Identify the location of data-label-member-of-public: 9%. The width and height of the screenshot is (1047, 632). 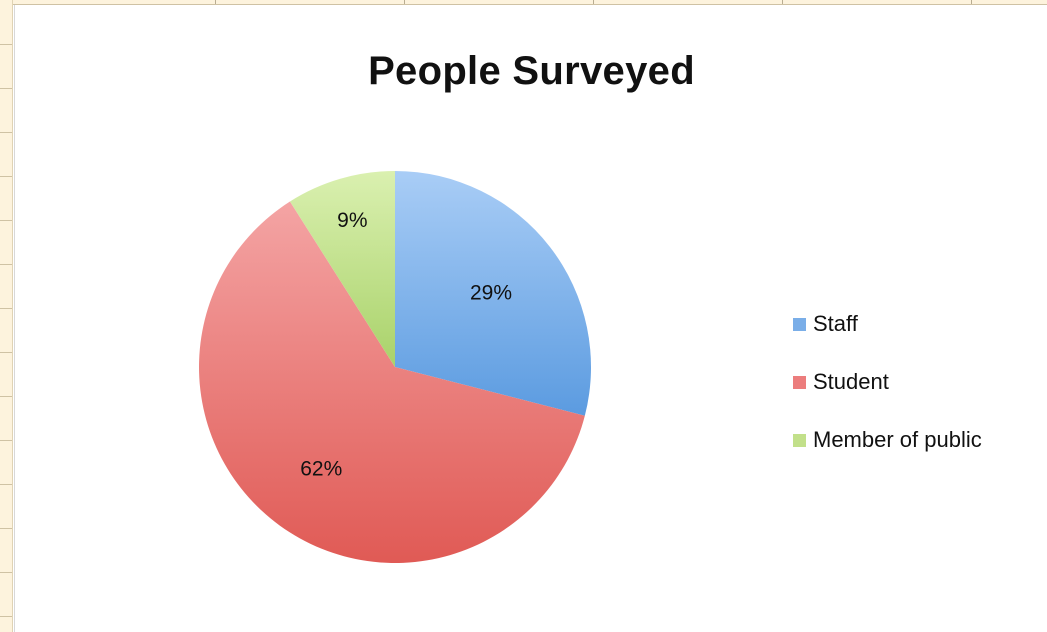
(352, 220).